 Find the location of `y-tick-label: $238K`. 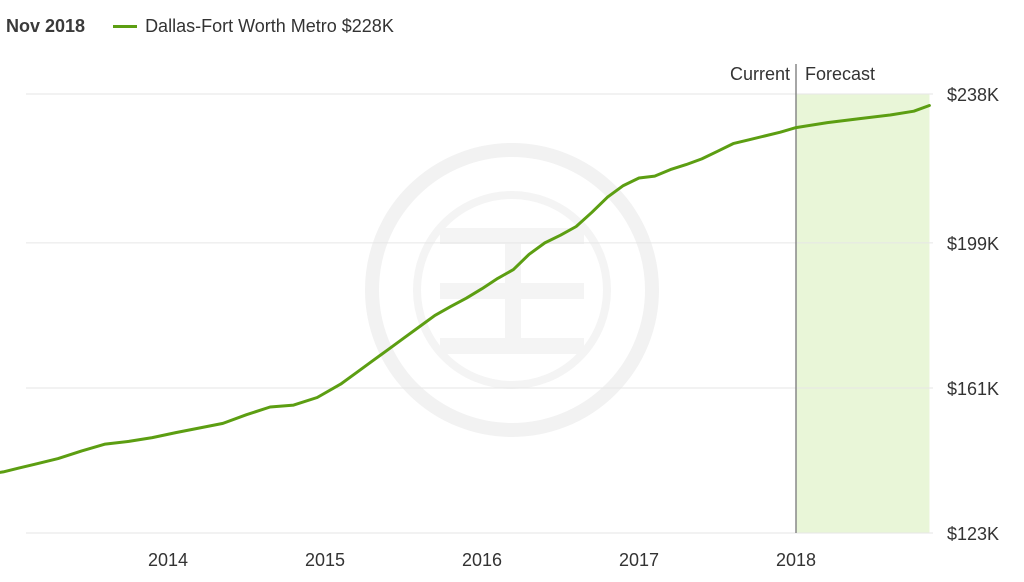

y-tick-label: $238K is located at coordinates (973, 95).